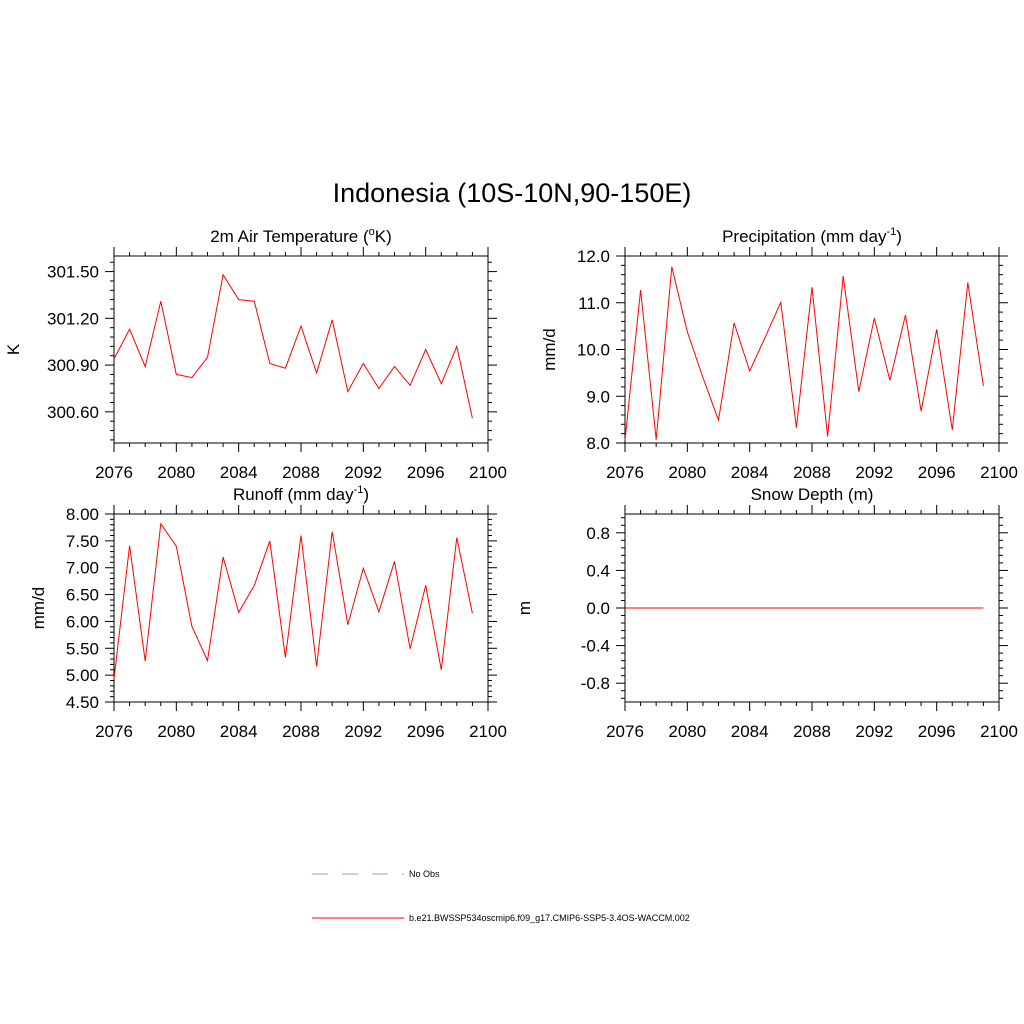  I want to click on y-tick-label: -0.8, so click(595, 683).